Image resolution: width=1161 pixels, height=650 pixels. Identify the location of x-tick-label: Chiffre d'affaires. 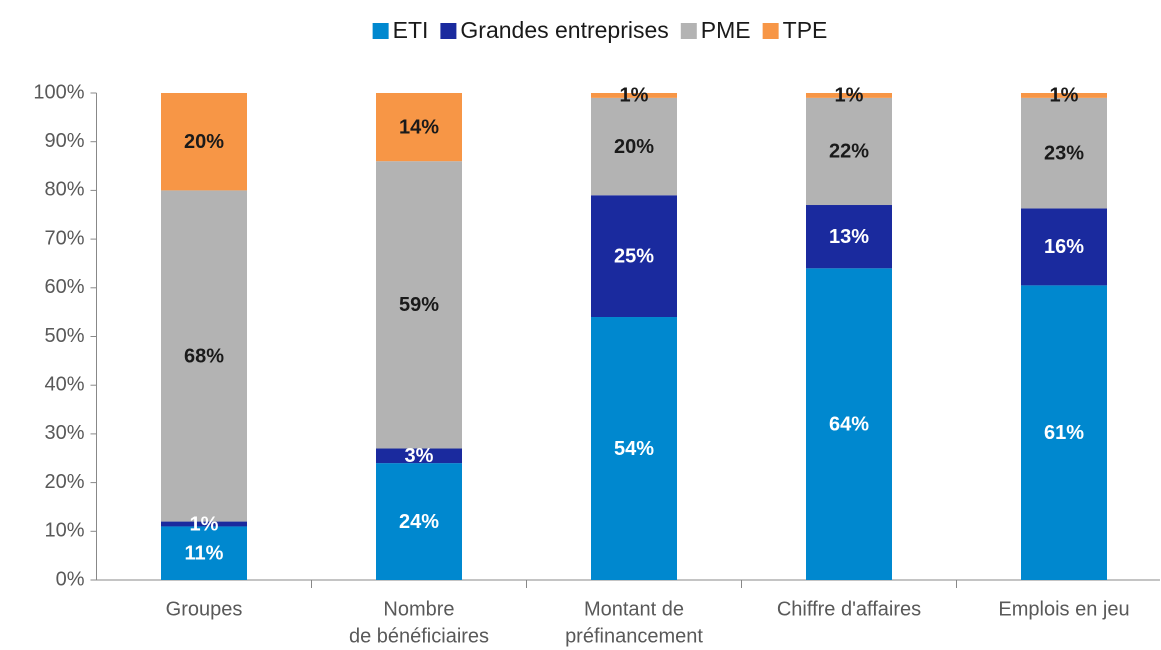
(849, 609).